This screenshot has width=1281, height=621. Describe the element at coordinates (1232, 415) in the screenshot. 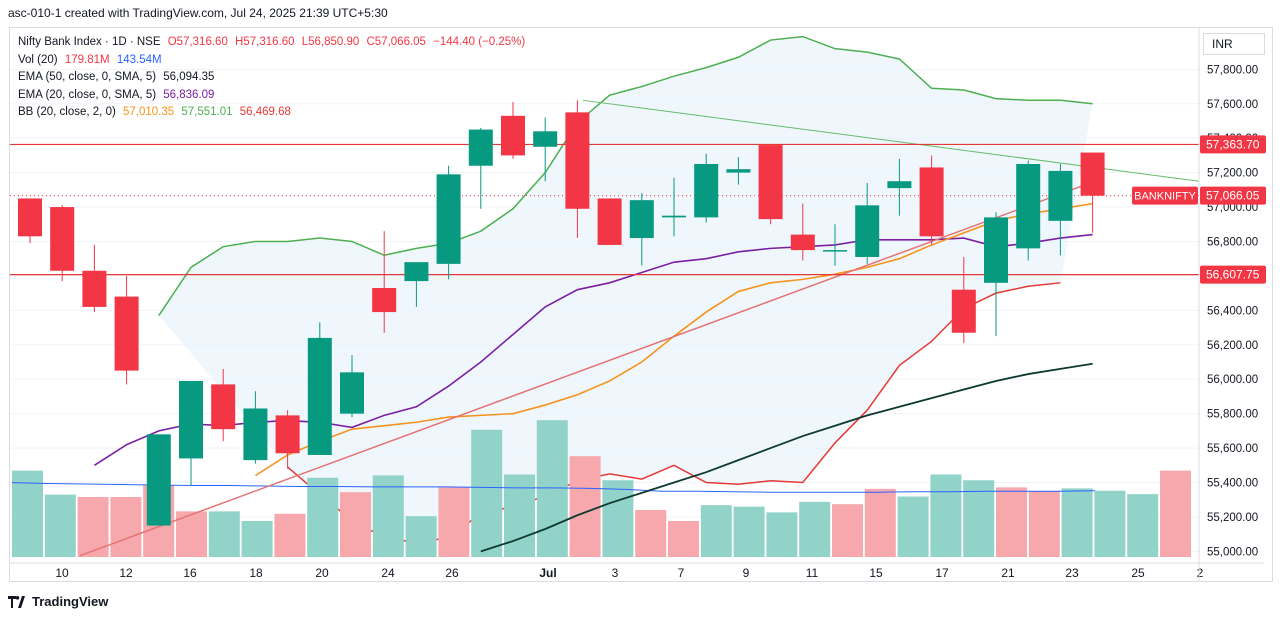

I see `price-tick-label: 55,800.00` at that location.